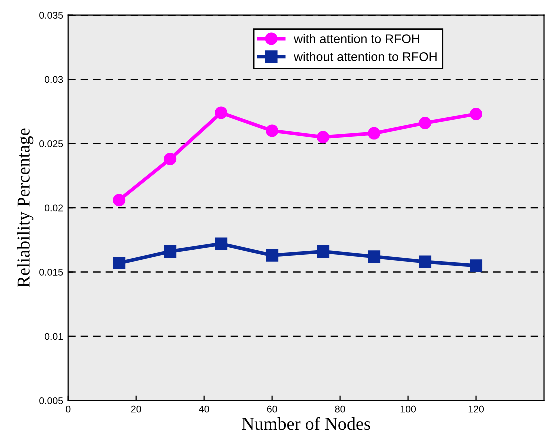  I want to click on x-tick-label: 20, so click(136, 409).